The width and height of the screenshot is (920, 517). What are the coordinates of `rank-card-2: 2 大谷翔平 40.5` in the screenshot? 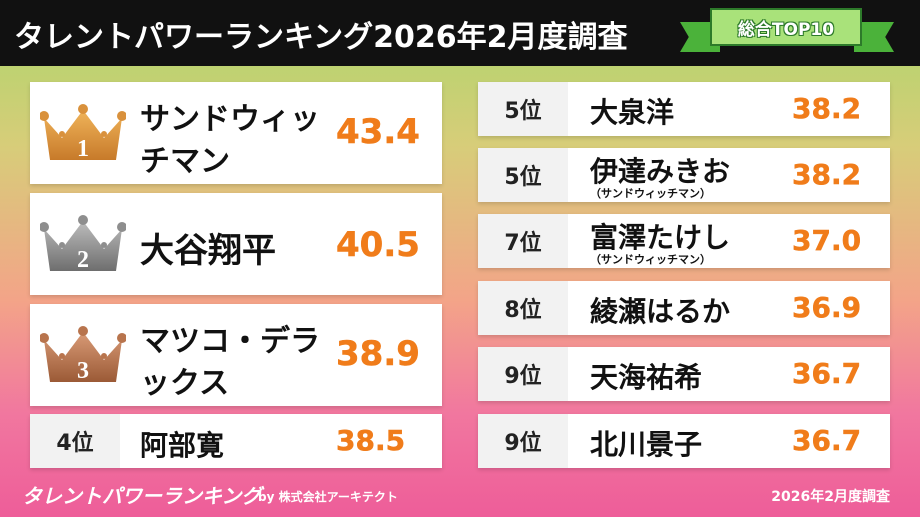 It's located at (236, 244).